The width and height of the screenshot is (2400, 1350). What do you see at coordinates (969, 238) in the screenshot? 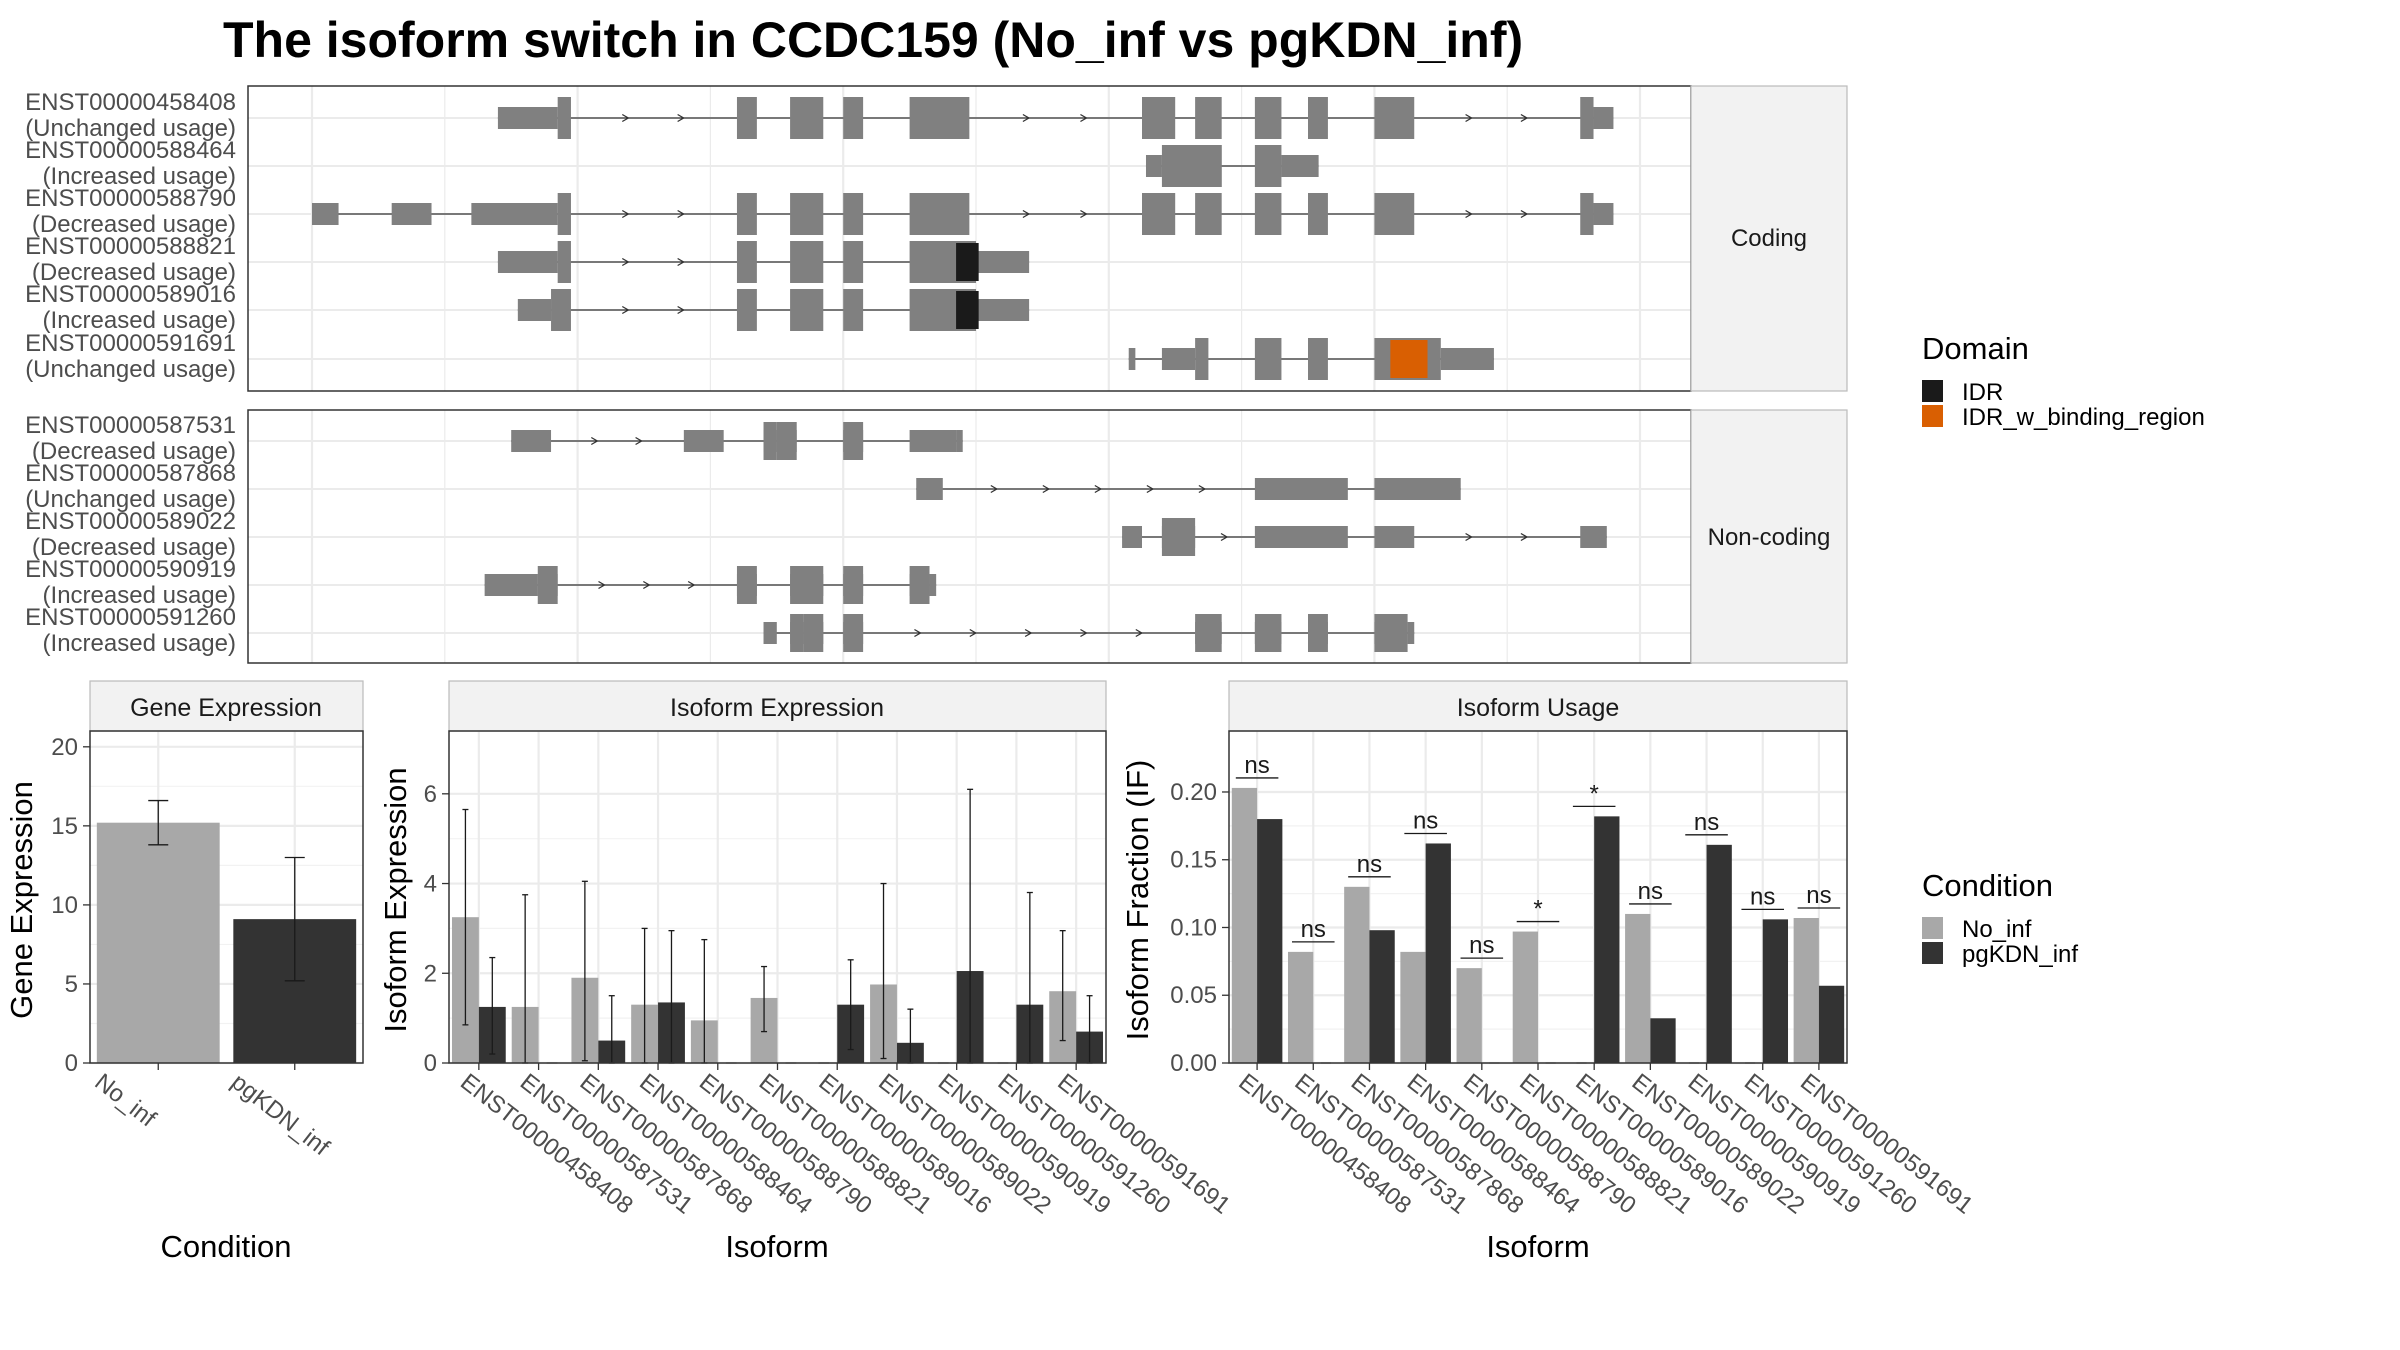
I see `coding-facet-border` at bounding box center [969, 238].